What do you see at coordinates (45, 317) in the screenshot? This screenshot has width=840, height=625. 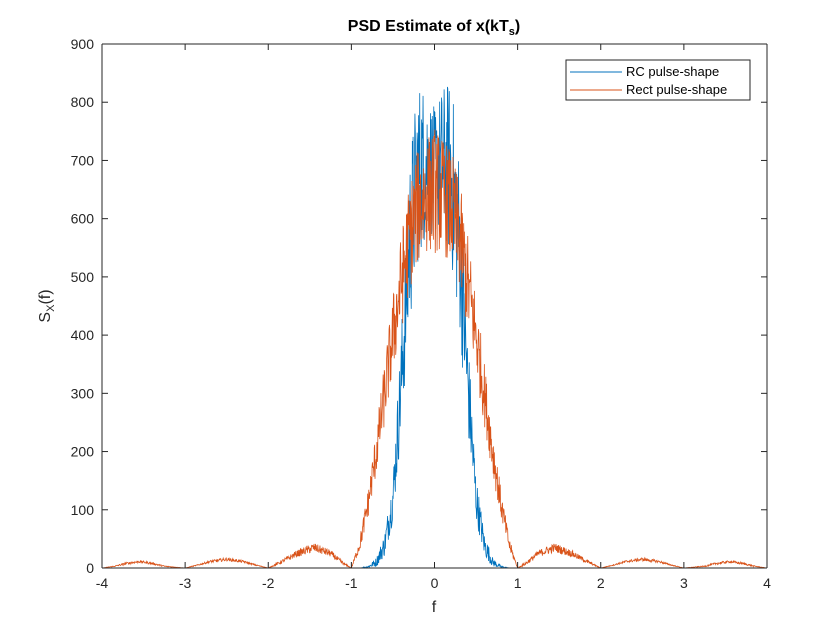 I see `y-axis-label-main: S` at bounding box center [45, 317].